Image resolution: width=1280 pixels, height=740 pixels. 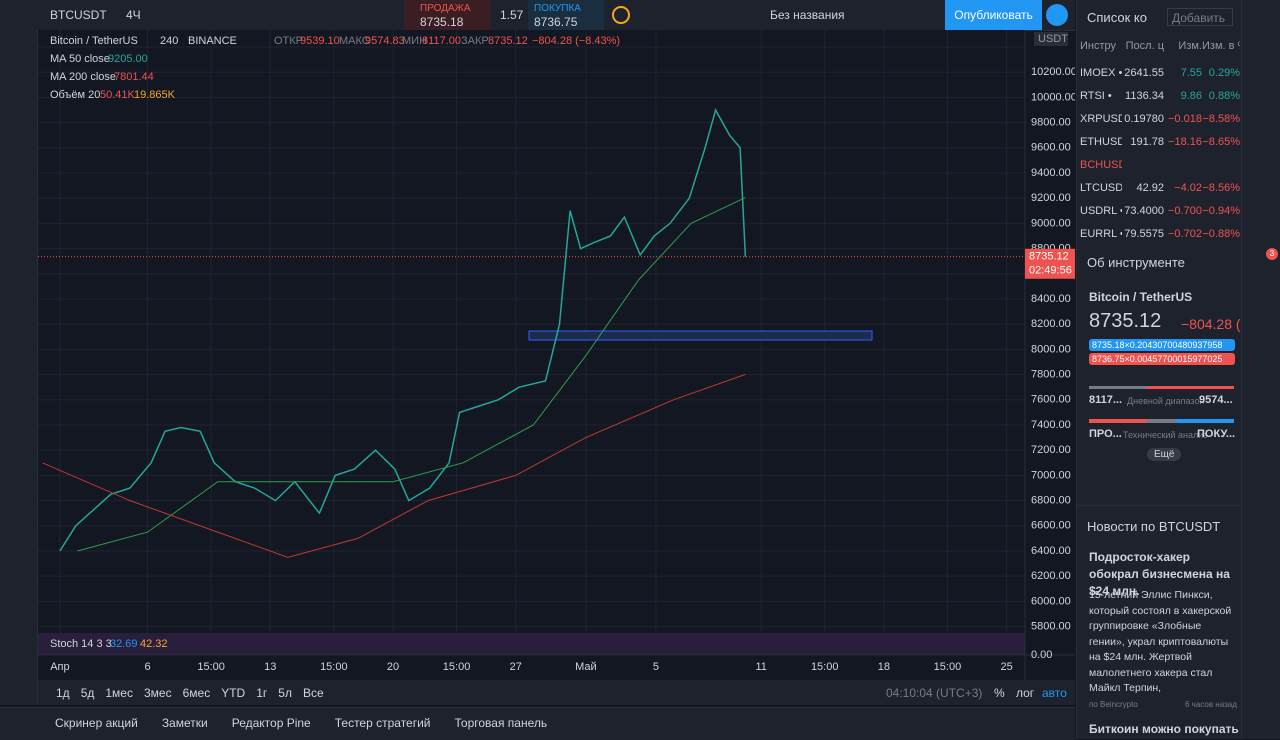 I want to click on watchlist-row: RTSI • 1136.34 9.86 0.88%, so click(x=1160, y=101).